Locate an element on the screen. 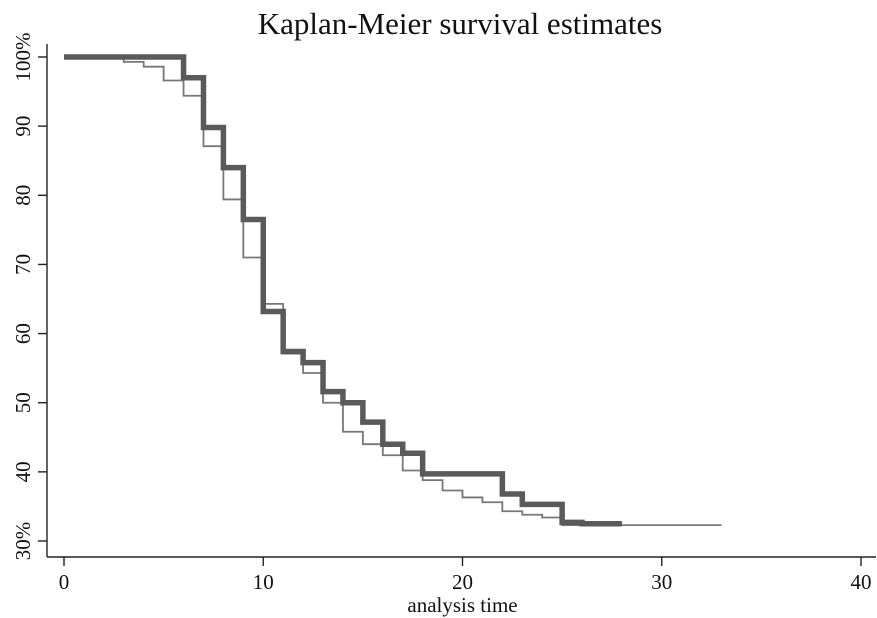 The height and width of the screenshot is (618, 877). x-tick-label: 10 is located at coordinates (263, 582).